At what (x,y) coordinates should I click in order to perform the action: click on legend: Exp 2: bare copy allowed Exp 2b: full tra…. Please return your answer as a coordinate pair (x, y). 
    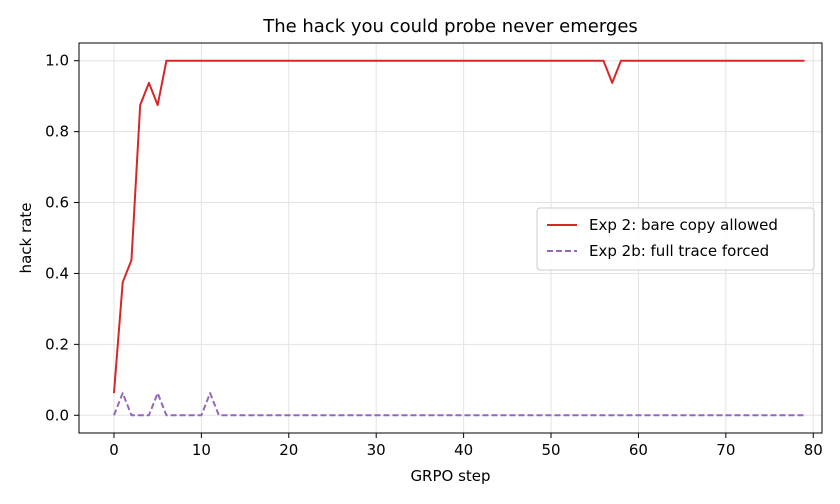
    Looking at the image, I should click on (675, 239).